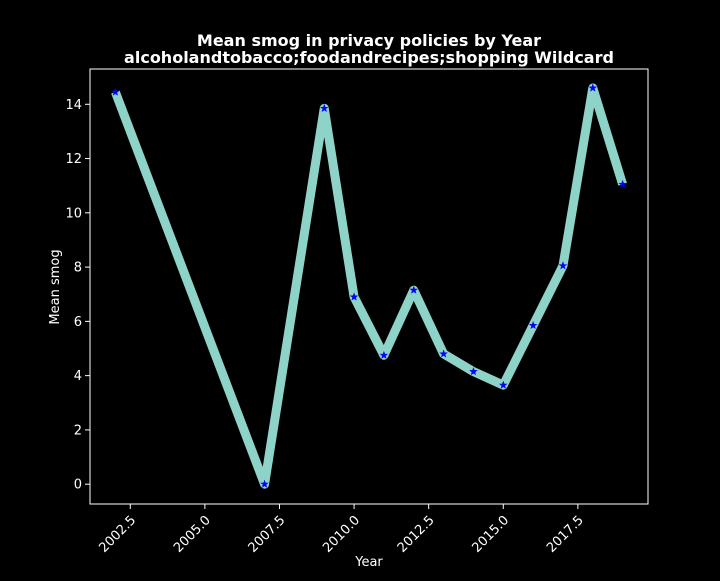 Image resolution: width=720 pixels, height=581 pixels. I want to click on y-tick-label: 12, so click(73, 159).